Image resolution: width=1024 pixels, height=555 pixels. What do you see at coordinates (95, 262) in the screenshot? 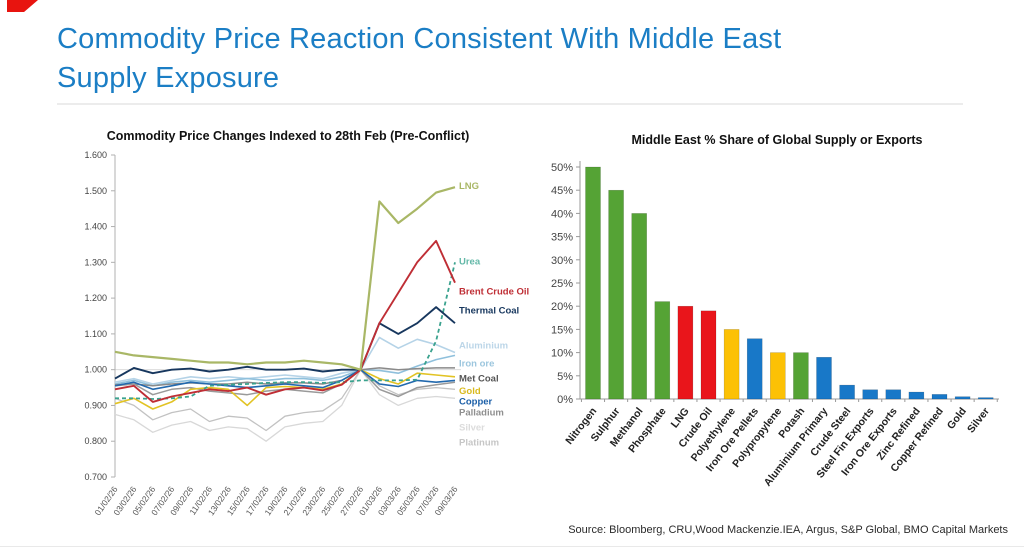
I see `y-tick-label: 1.300` at bounding box center [95, 262].